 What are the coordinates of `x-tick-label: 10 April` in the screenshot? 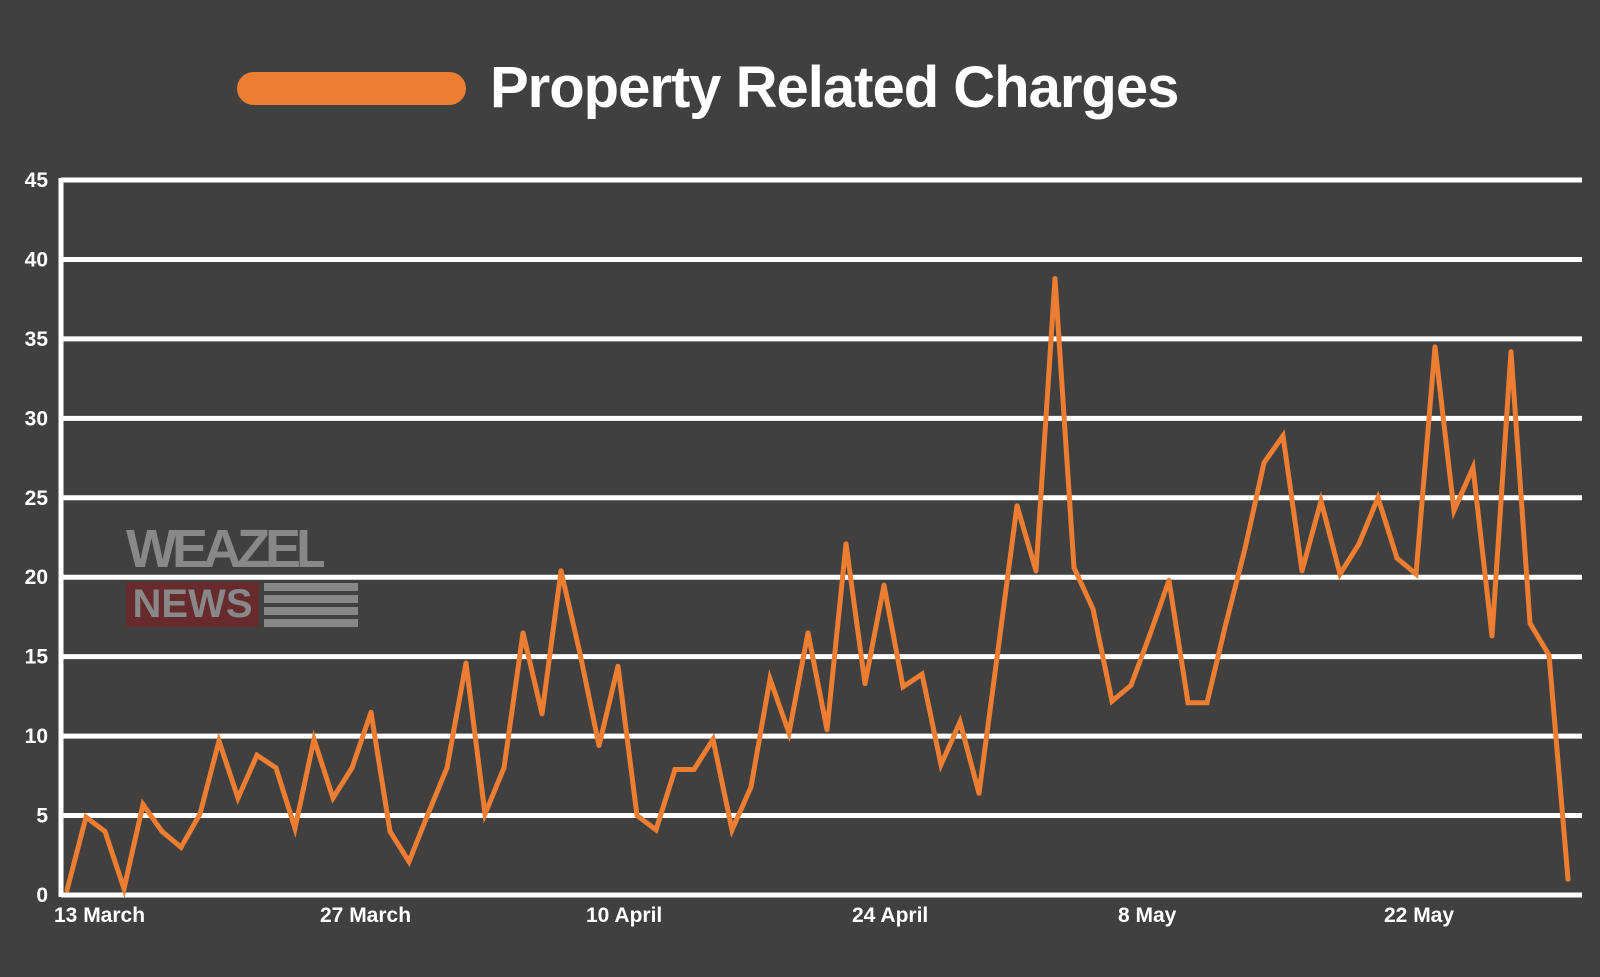 It's located at (624, 915).